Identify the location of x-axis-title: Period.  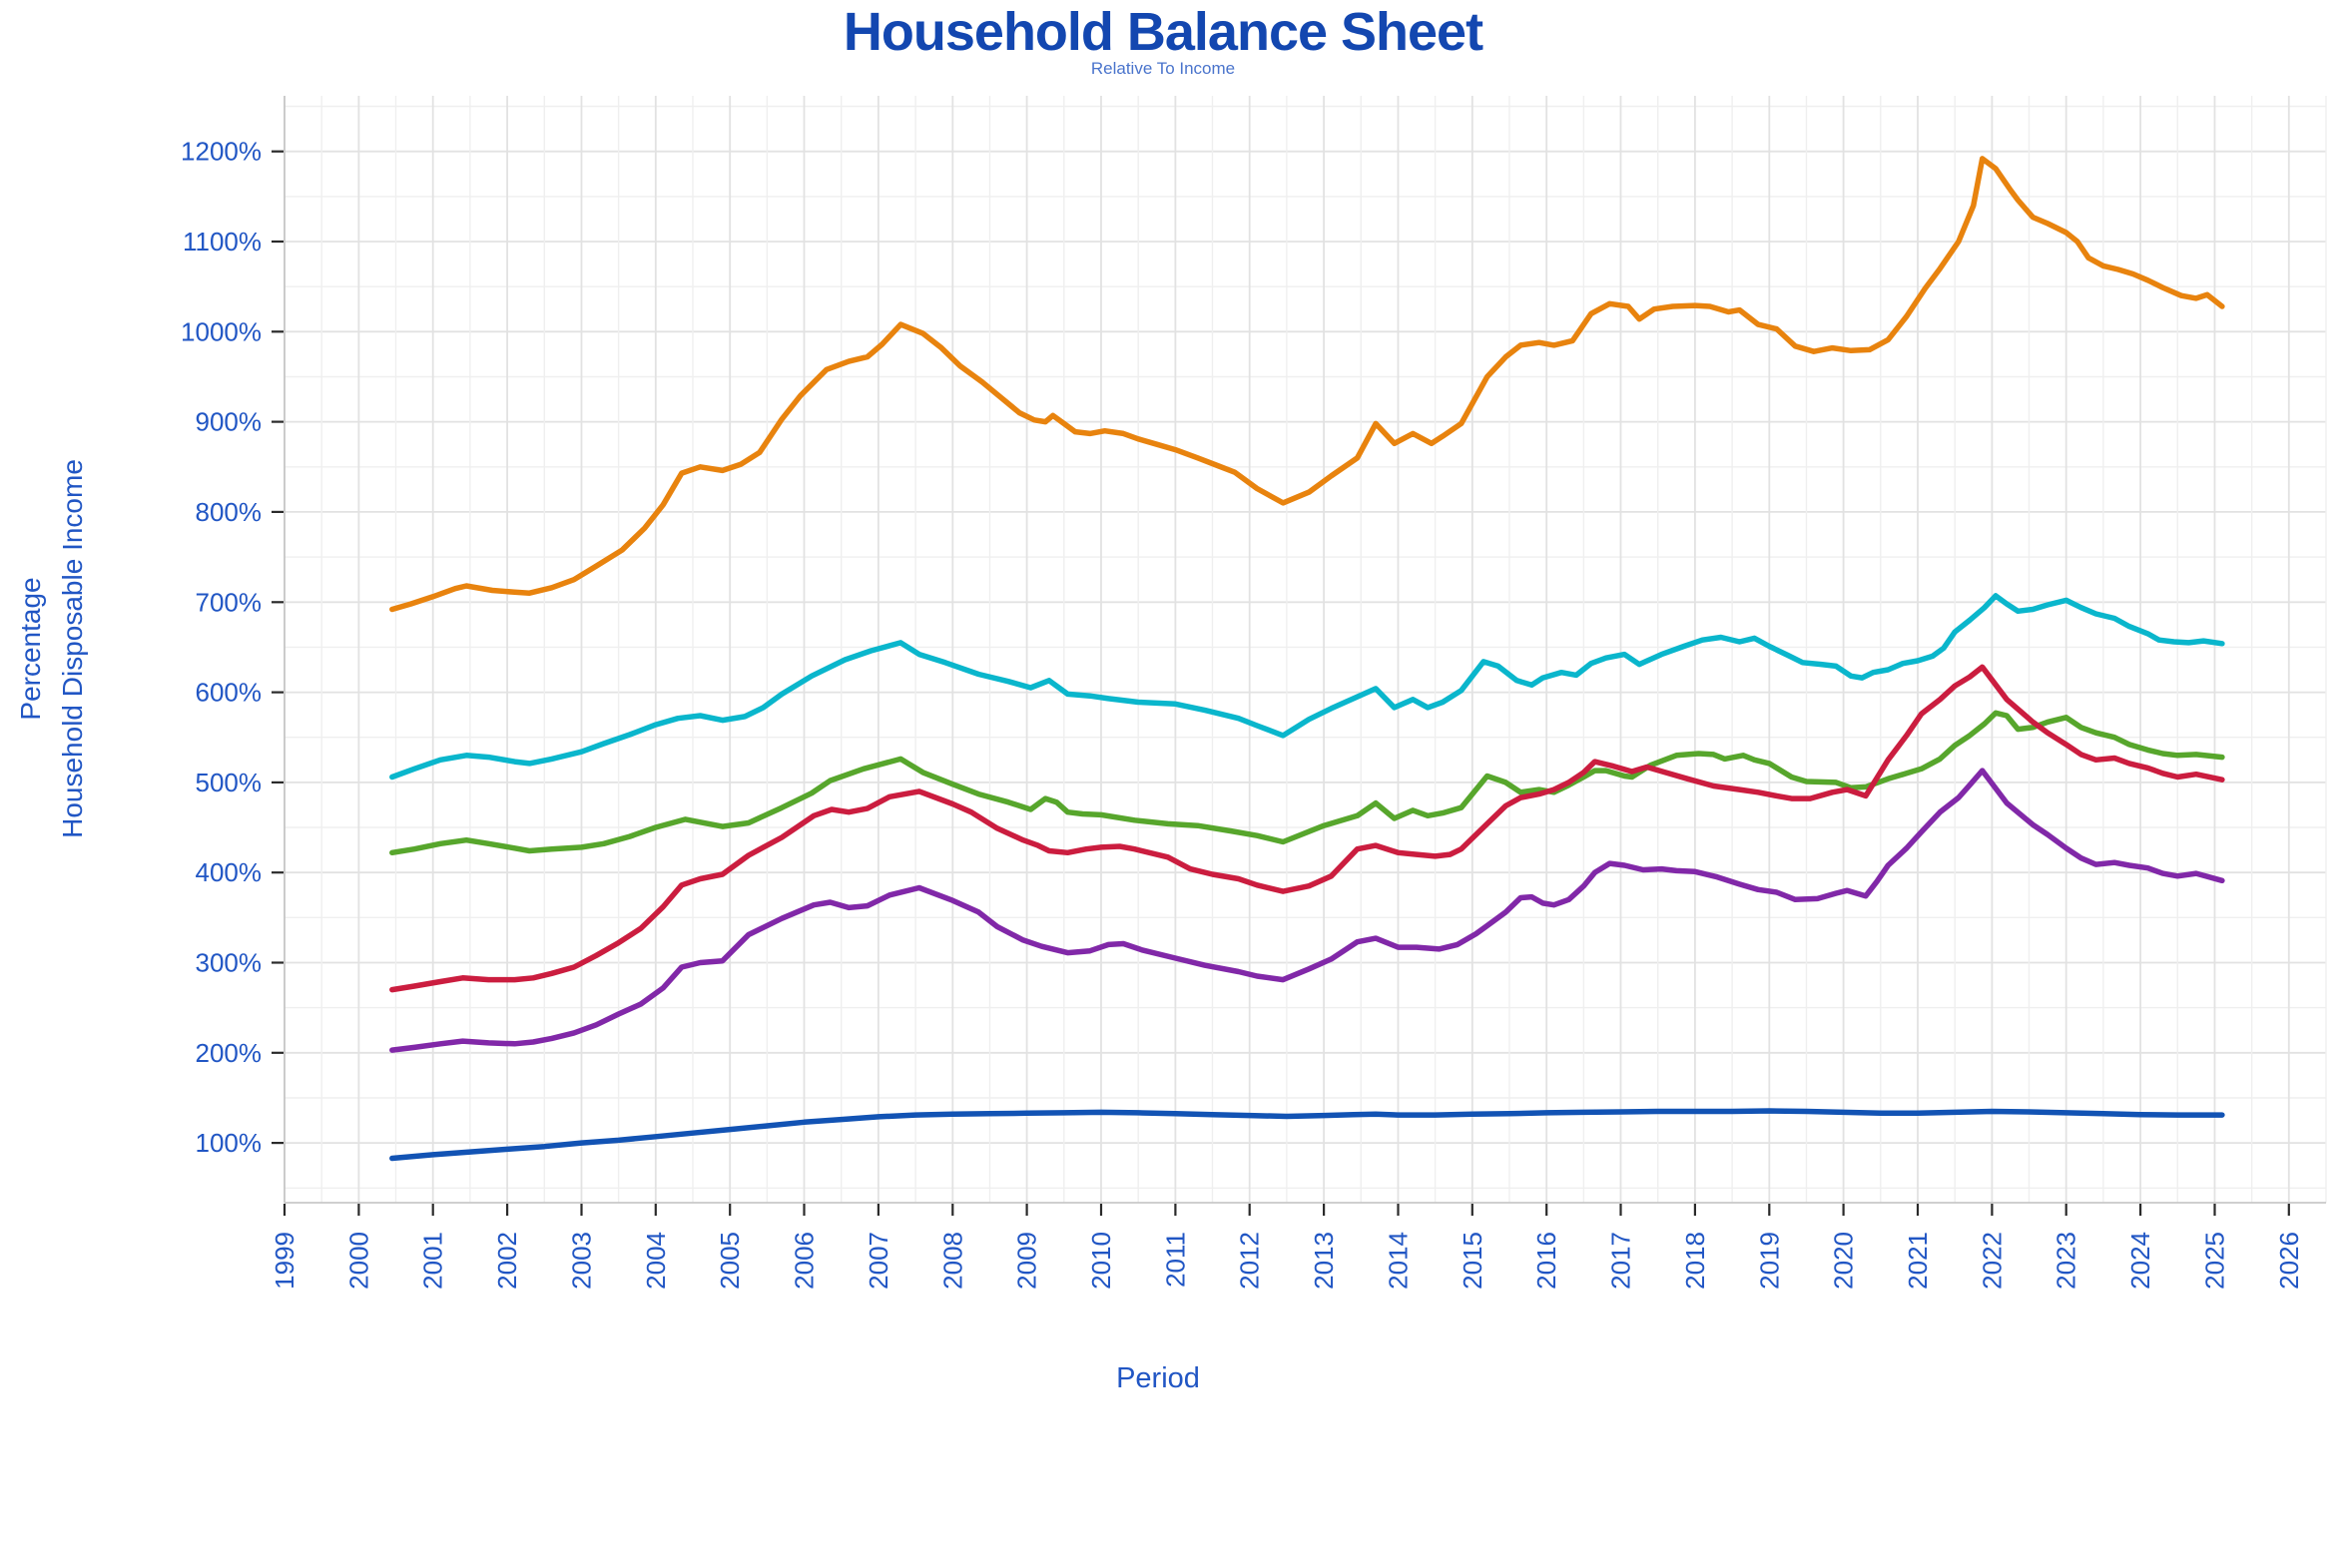
(1158, 1378).